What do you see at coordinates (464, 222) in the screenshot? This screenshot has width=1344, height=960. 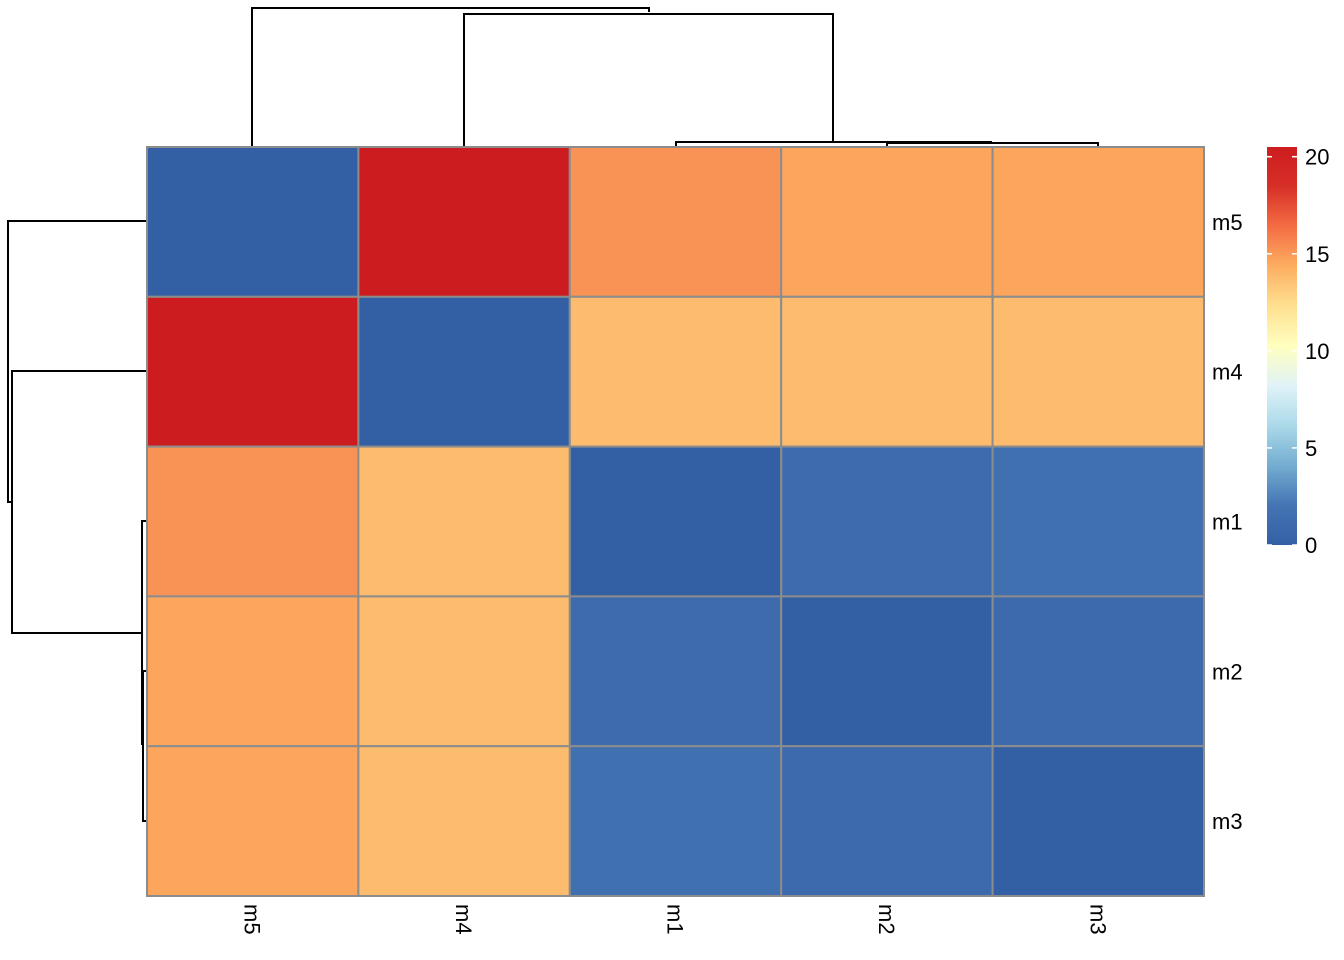 I see `heatmap-cell-m5-m4` at bounding box center [464, 222].